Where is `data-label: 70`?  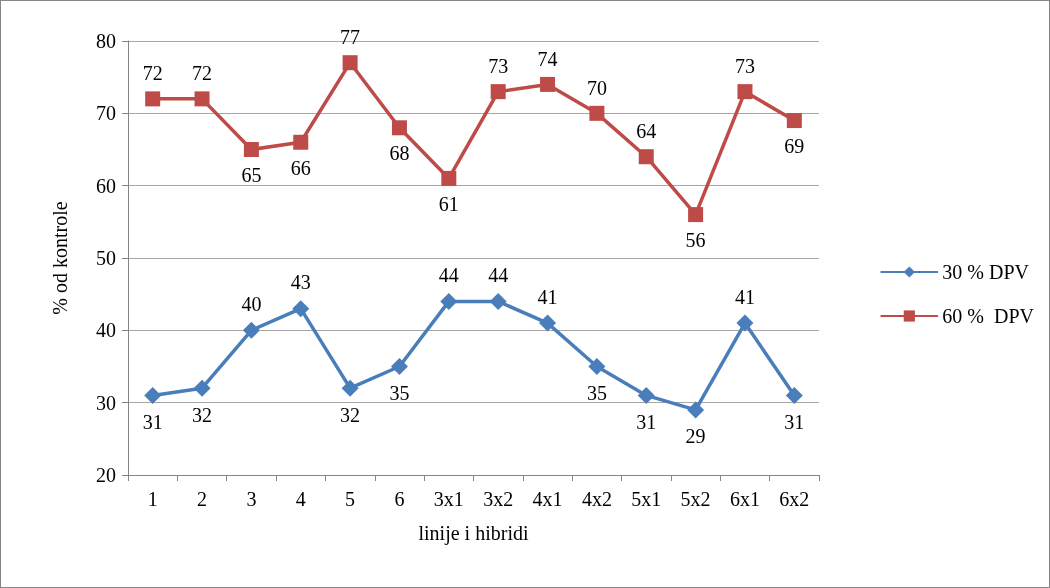 data-label: 70 is located at coordinates (596, 87).